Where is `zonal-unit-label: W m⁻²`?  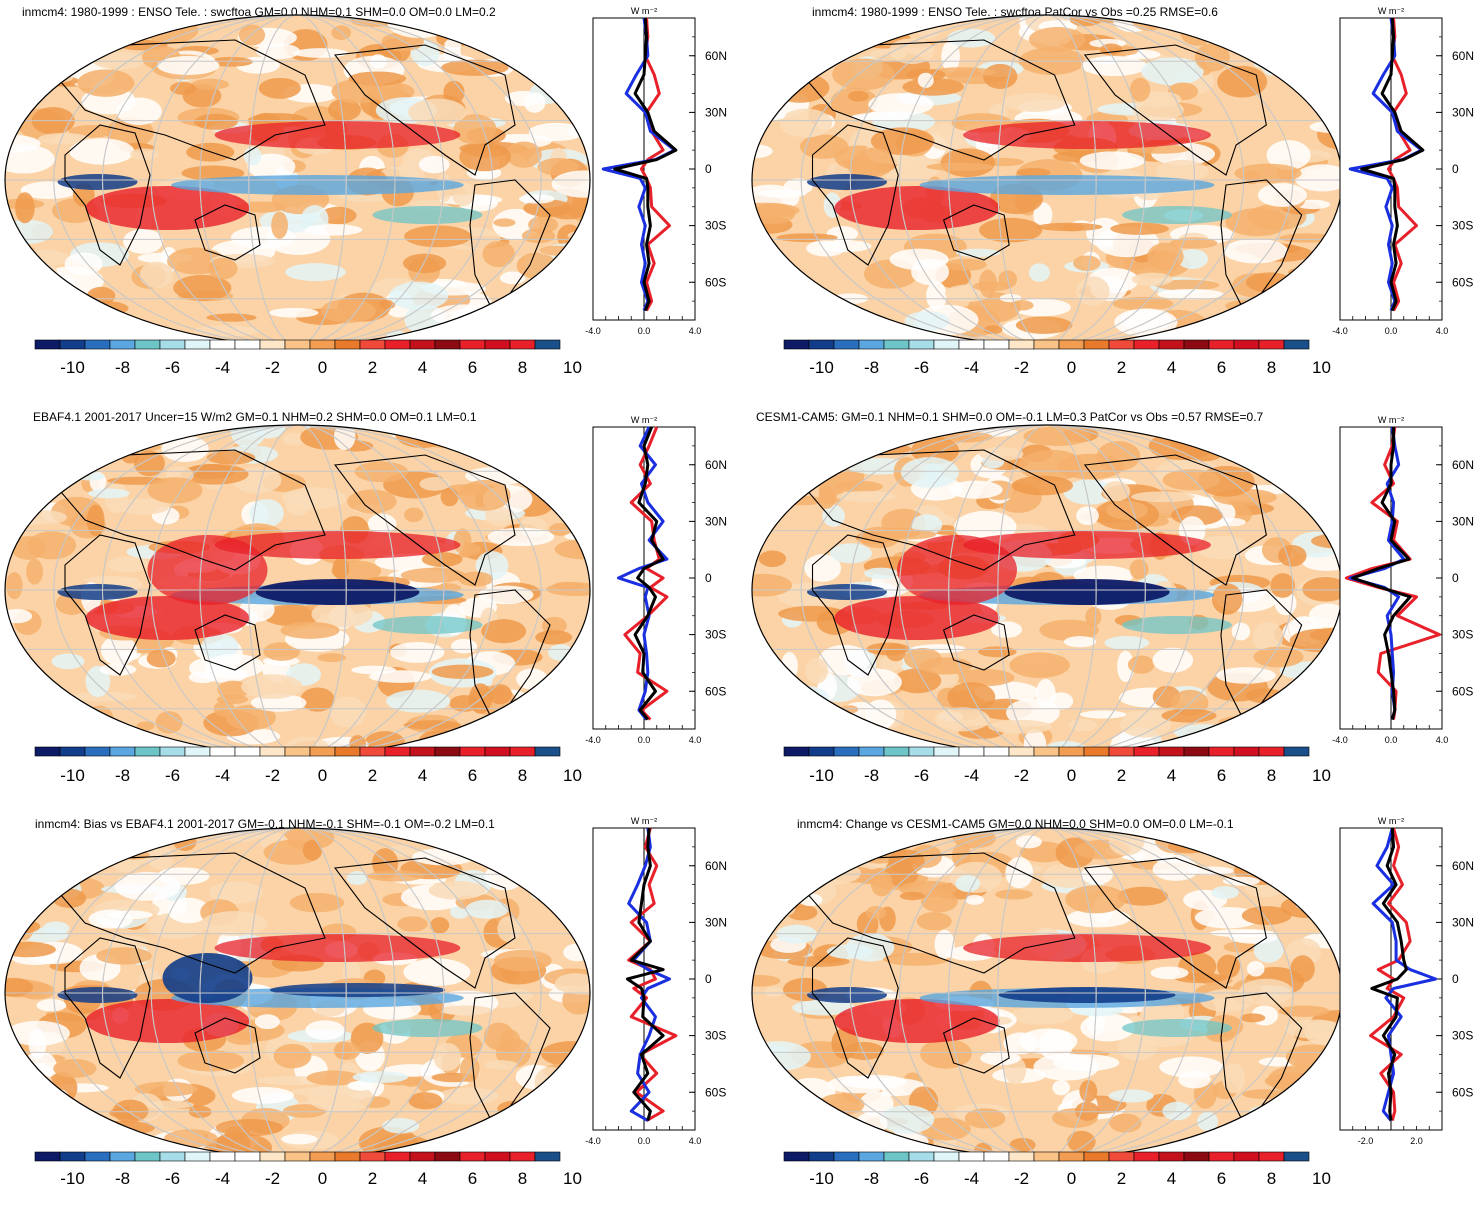 zonal-unit-label: W m⁻² is located at coordinates (644, 420).